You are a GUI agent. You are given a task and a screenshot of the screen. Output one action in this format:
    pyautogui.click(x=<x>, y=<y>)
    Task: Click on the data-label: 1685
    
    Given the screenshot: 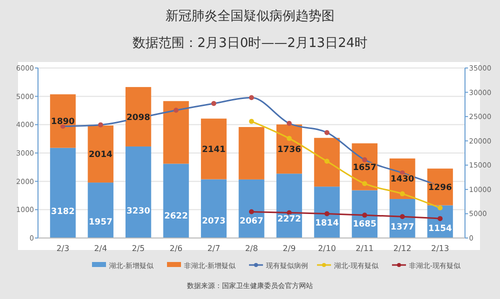 What is the action you would take?
    pyautogui.click(x=364, y=225)
    